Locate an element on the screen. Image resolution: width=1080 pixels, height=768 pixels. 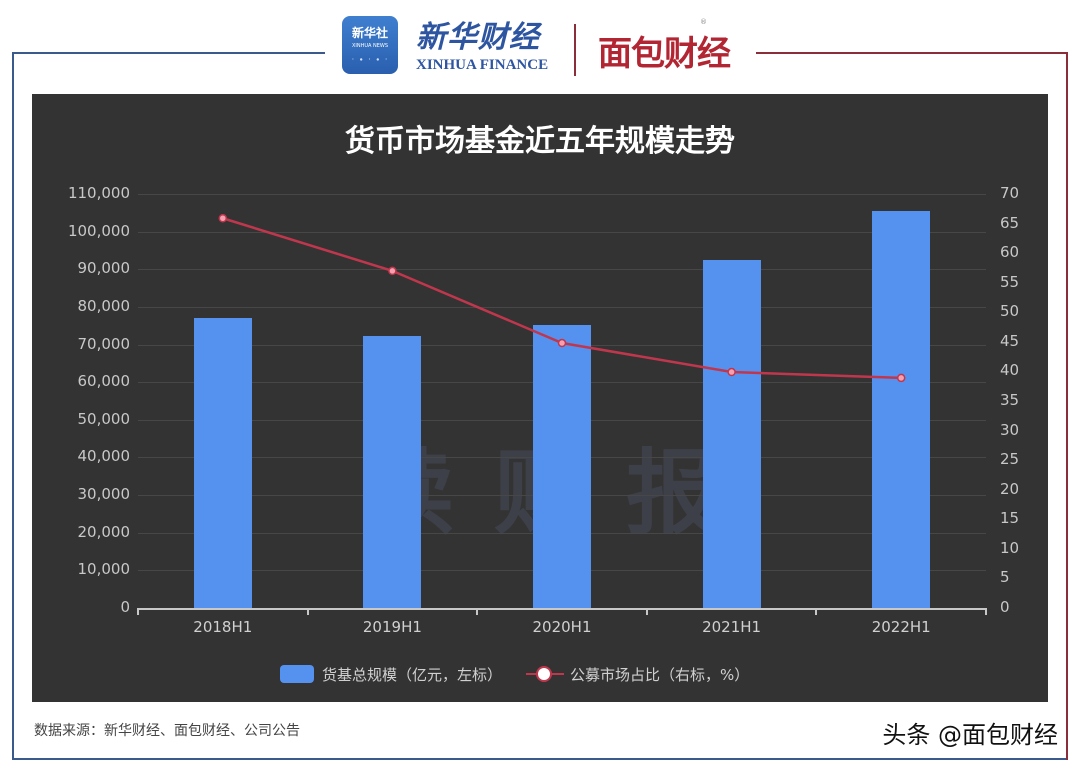
legend-line-marker-icon is located at coordinates (545, 674).